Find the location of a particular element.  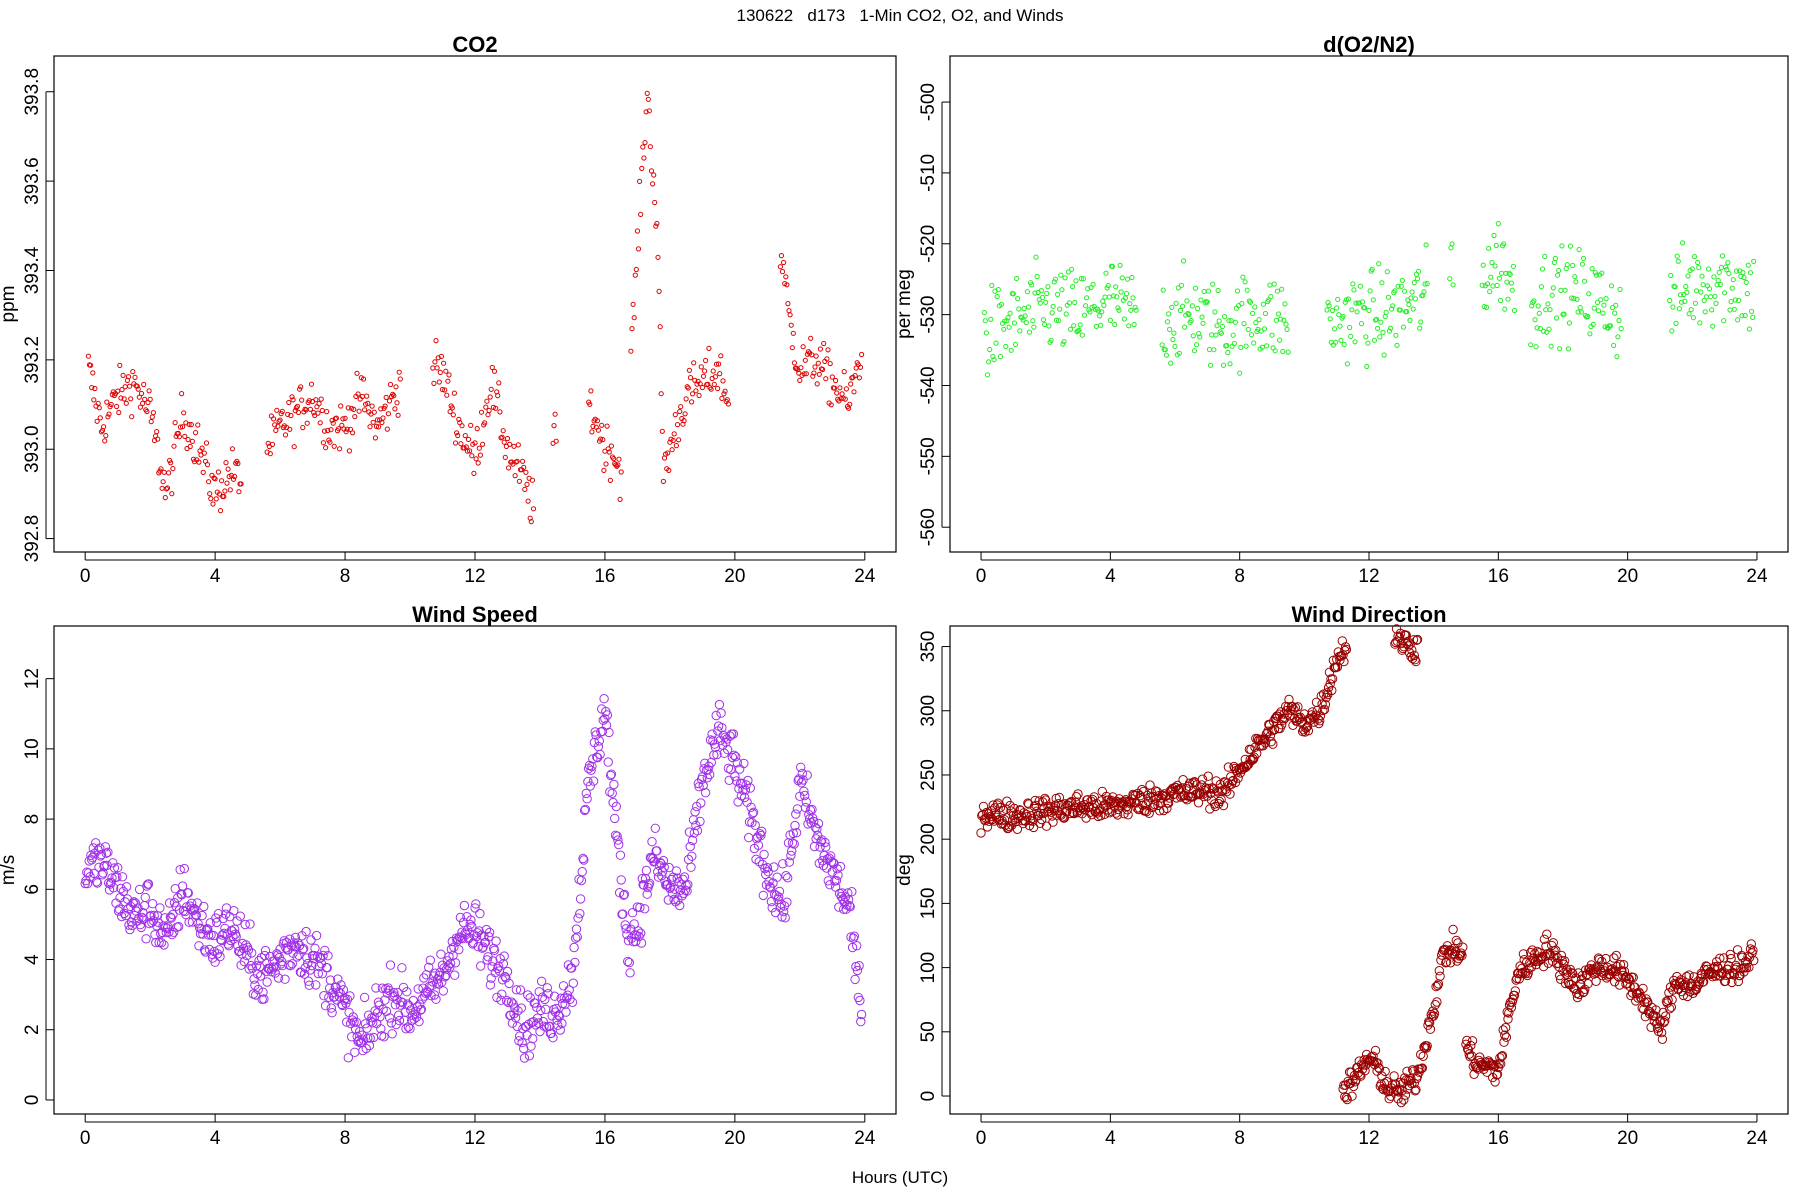

o2-x-tick-label: 16 is located at coordinates (1498, 576).